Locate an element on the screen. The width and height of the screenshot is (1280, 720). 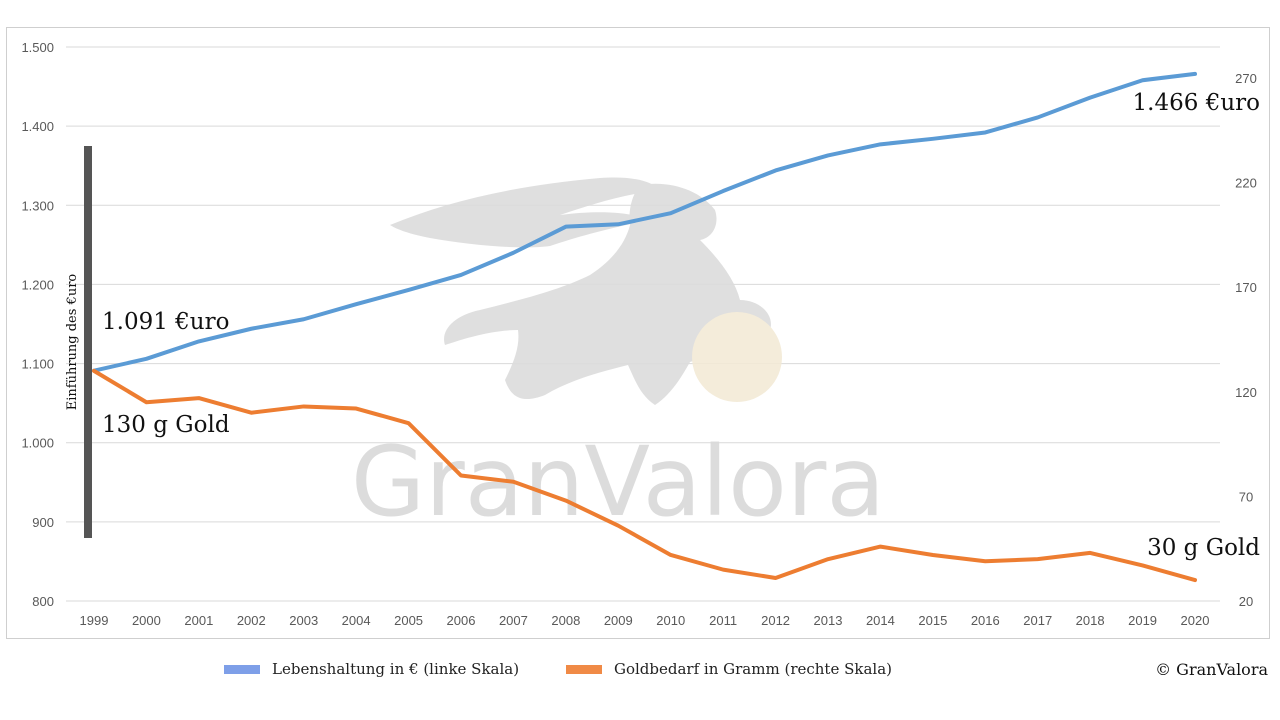
left-tick-label: 1.500 is located at coordinates (37, 47).